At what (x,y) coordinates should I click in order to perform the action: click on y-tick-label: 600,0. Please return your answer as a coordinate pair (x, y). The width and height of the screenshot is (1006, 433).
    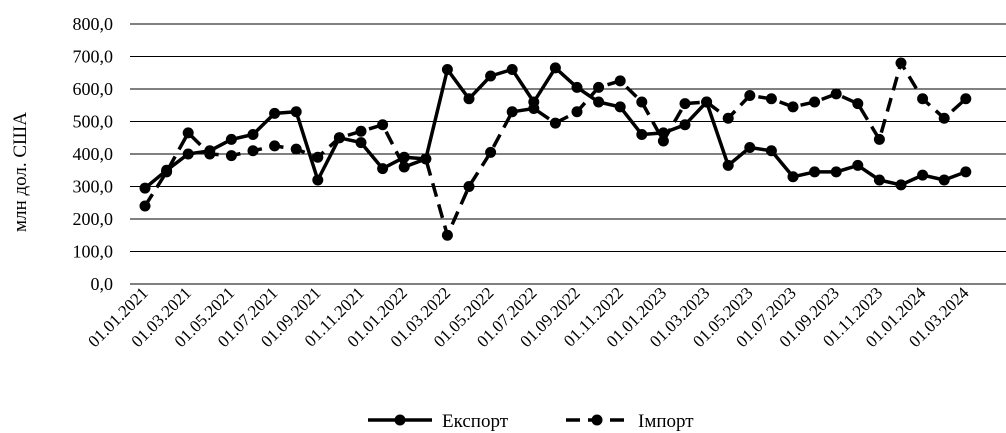
    Looking at the image, I should click on (93, 89).